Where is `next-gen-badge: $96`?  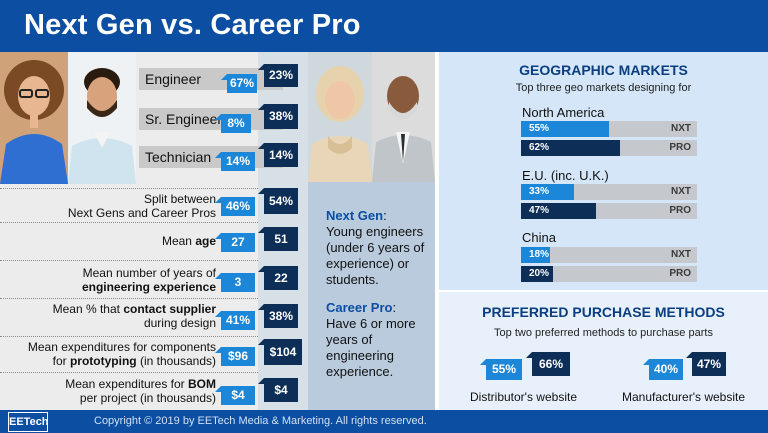
next-gen-badge: $96 is located at coordinates (238, 356).